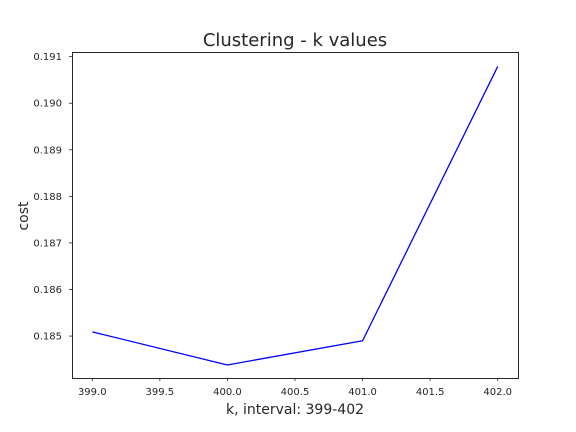 This screenshot has height=432, width=576. Describe the element at coordinates (47, 243) in the screenshot. I see `y-tick-label: 0.187` at that location.